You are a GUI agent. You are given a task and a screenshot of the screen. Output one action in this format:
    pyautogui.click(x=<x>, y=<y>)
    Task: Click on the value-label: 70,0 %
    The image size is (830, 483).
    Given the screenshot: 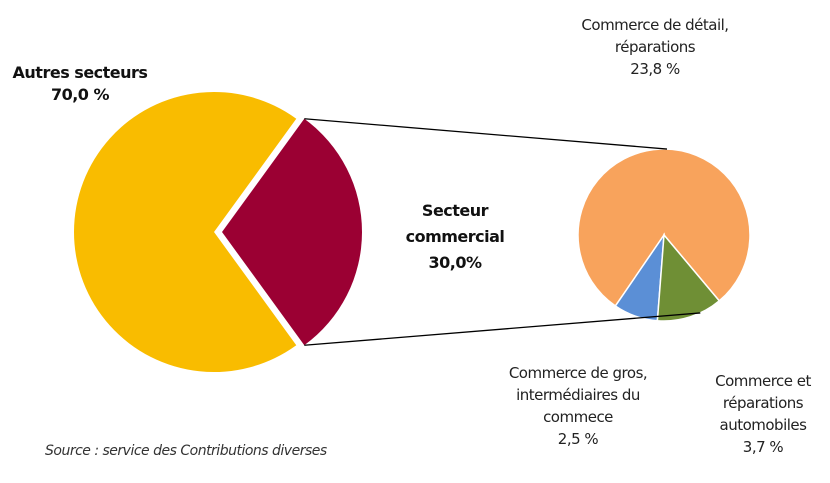 What is the action you would take?
    pyautogui.click(x=80, y=94)
    